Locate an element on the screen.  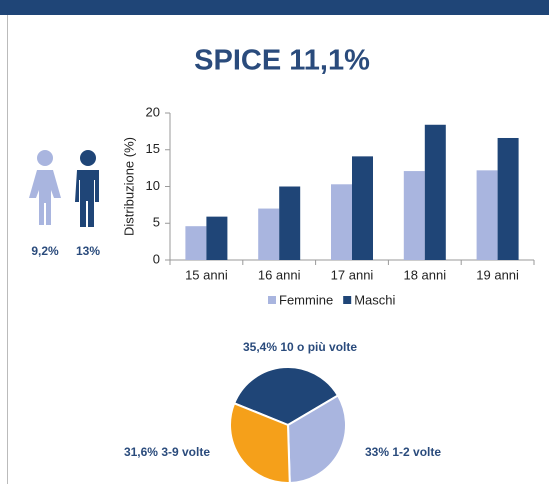
x-tick-label: 18 anni is located at coordinates (424, 274).